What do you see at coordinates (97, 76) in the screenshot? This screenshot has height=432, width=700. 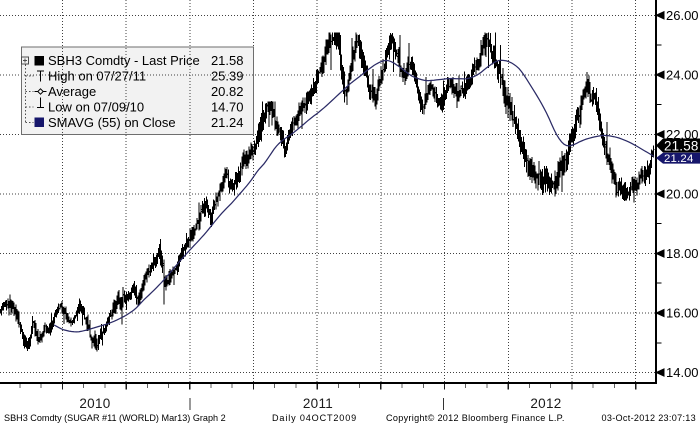 I see `svg-text: High on 07/27/11` at bounding box center [97, 76].